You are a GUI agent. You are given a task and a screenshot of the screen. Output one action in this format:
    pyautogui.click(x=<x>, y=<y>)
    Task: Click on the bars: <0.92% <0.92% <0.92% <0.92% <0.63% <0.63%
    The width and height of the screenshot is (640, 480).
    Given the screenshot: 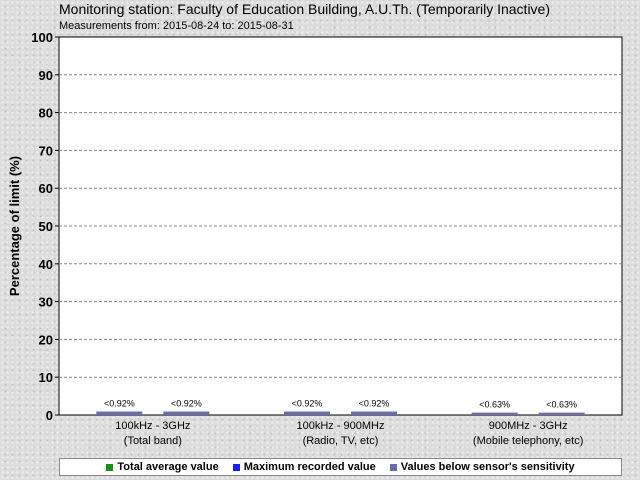 What is the action you would take?
    pyautogui.click(x=340, y=407)
    